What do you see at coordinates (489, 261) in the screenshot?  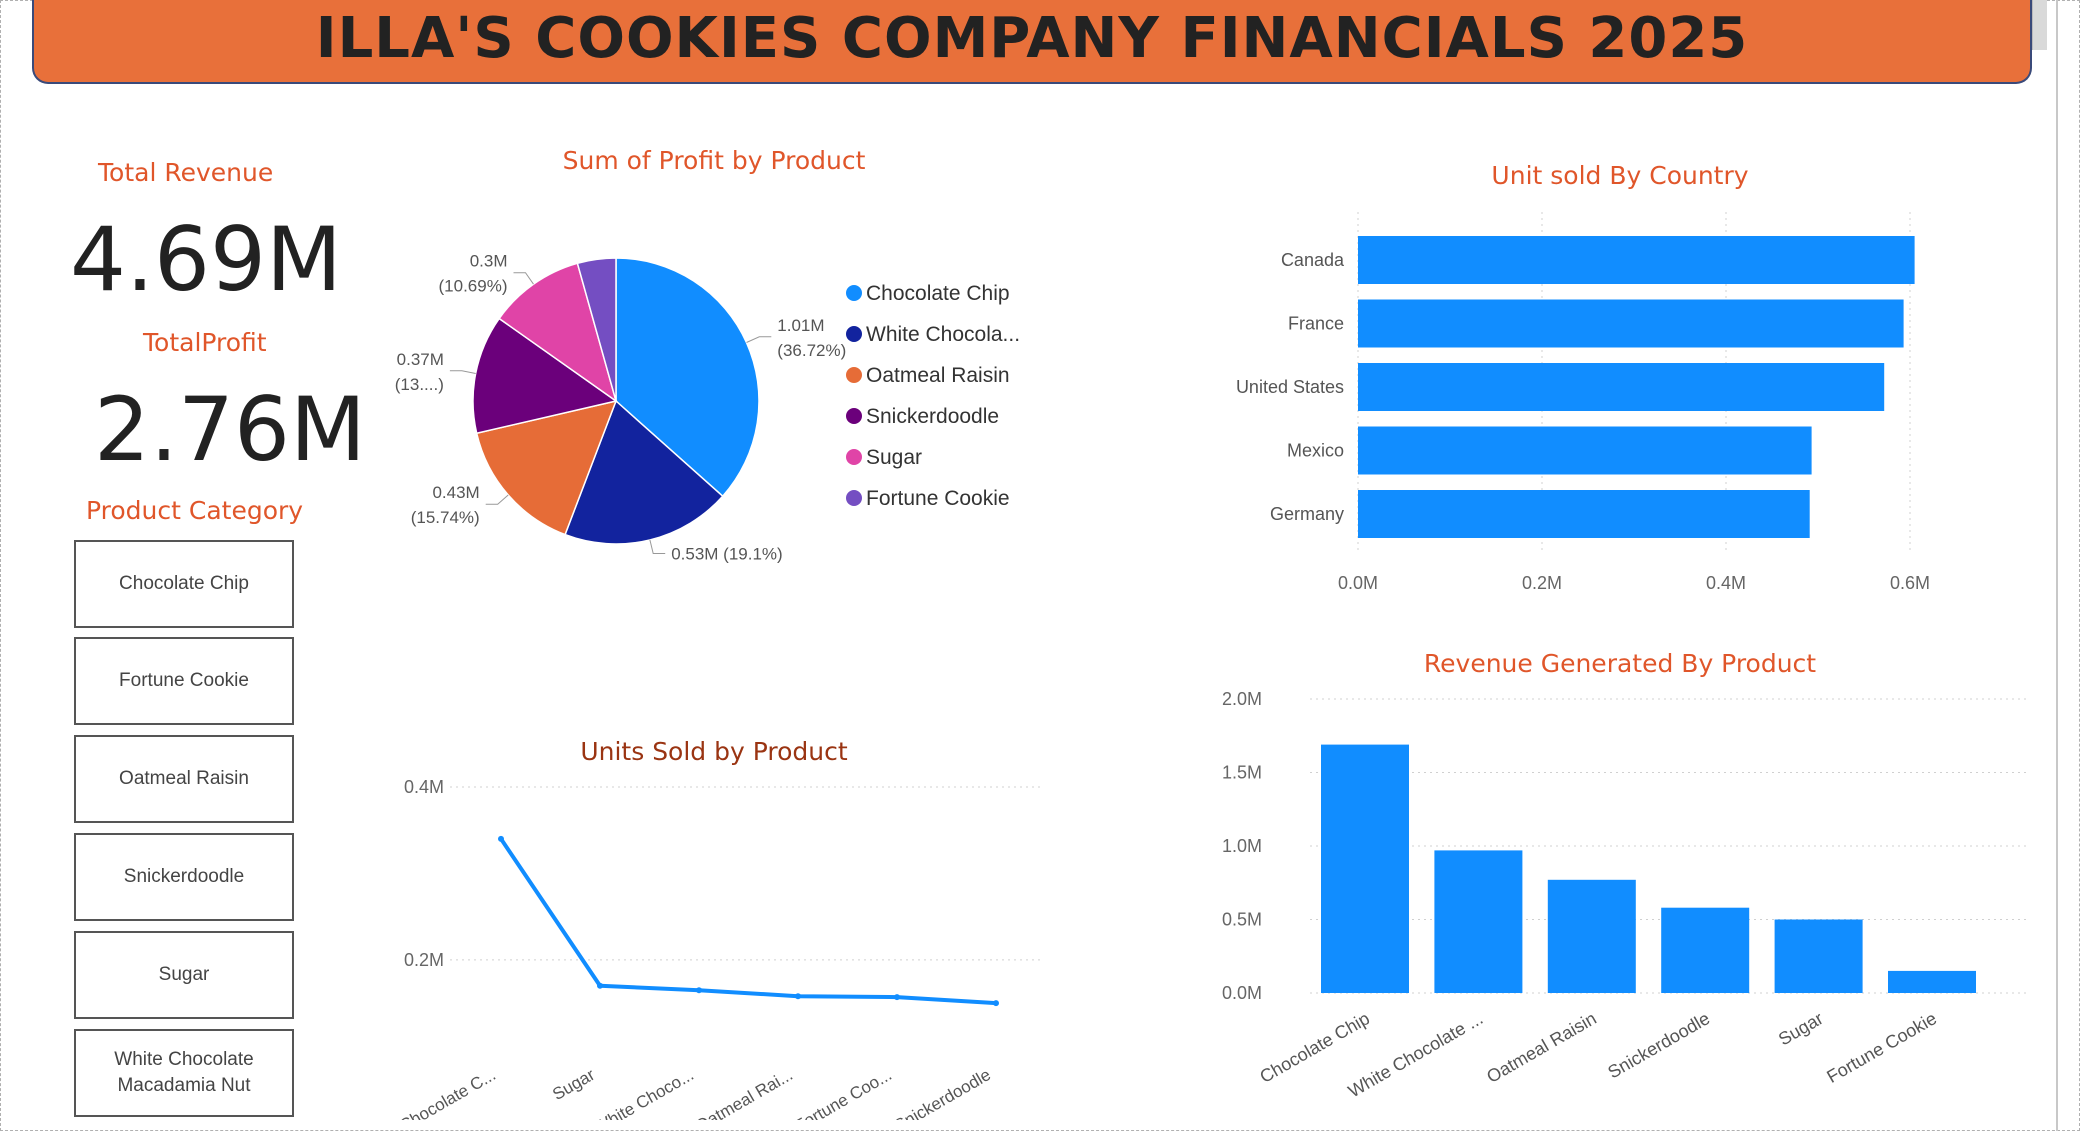 I see `pie-data-label: 0.3M` at bounding box center [489, 261].